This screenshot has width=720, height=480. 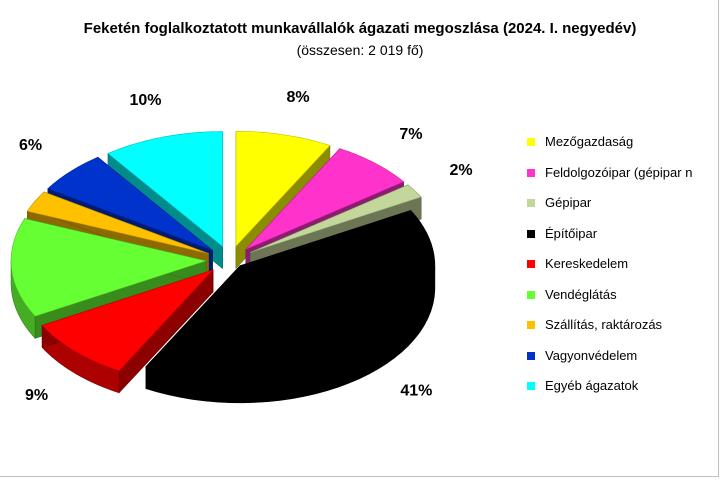 I want to click on pie-slice-feldolgozoipar-gepipar-nelkul, so click(x=325, y=199).